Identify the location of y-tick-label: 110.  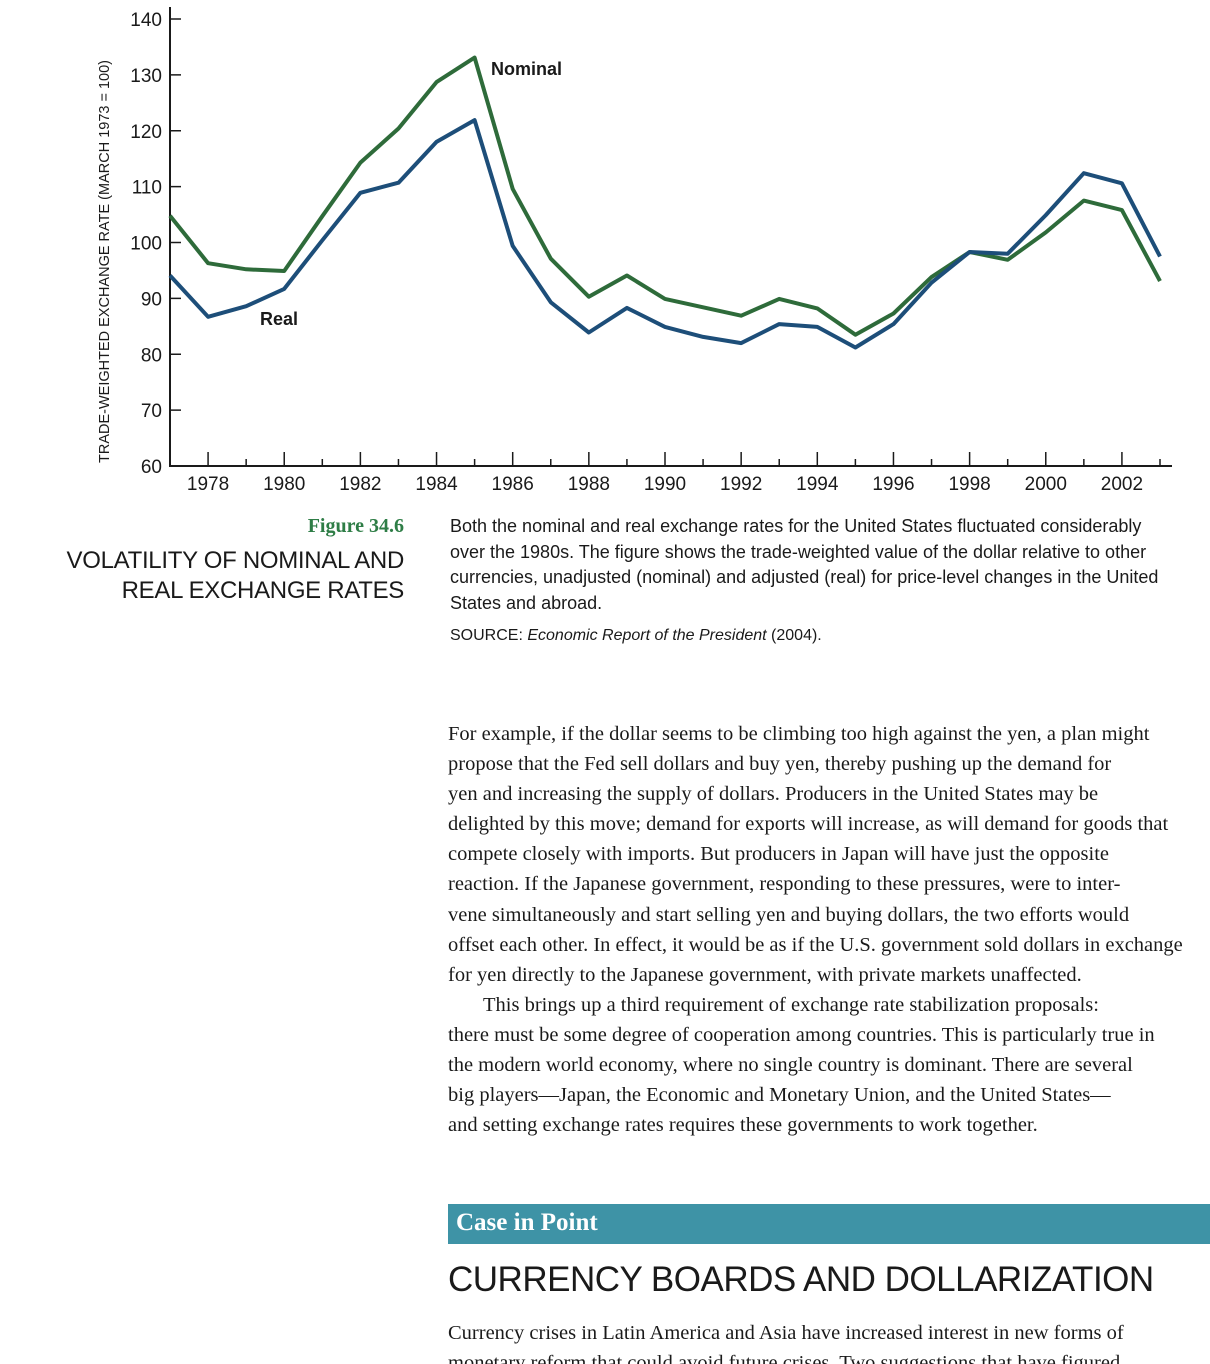
(147, 188).